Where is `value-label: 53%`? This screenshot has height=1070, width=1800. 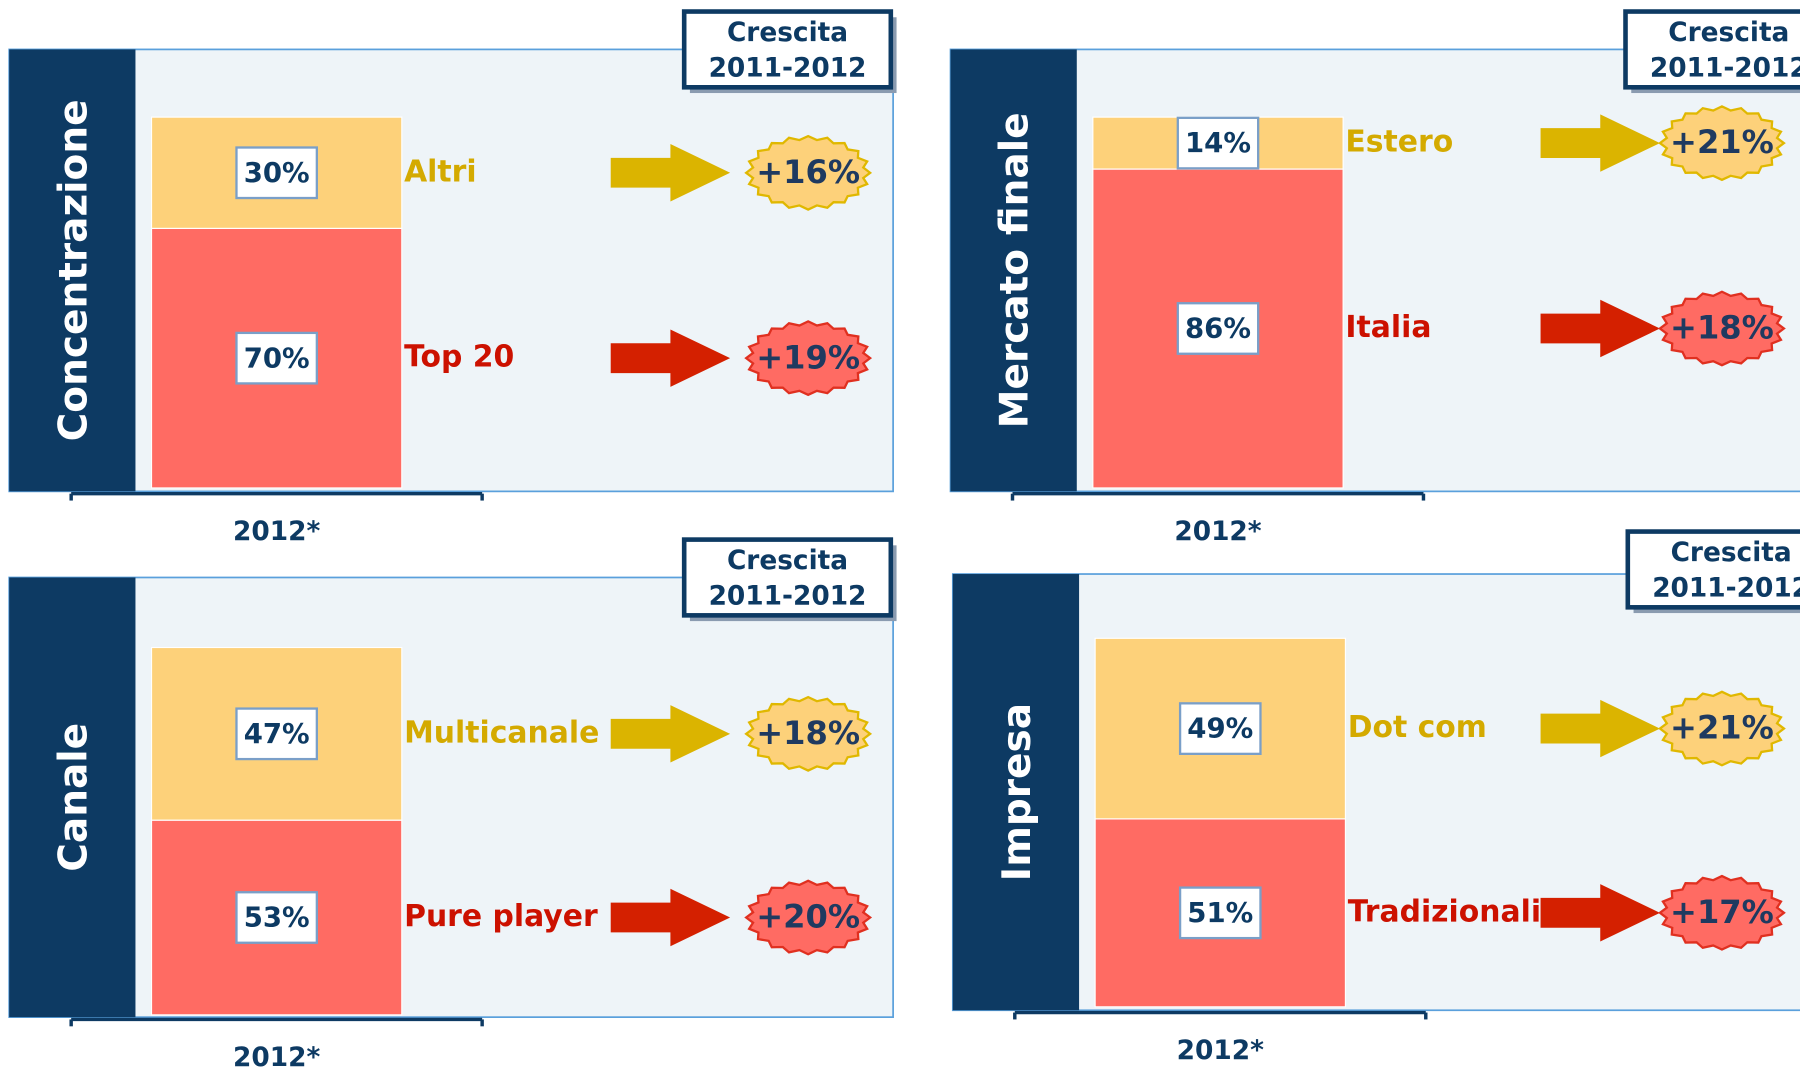 value-label: 53% is located at coordinates (277, 918).